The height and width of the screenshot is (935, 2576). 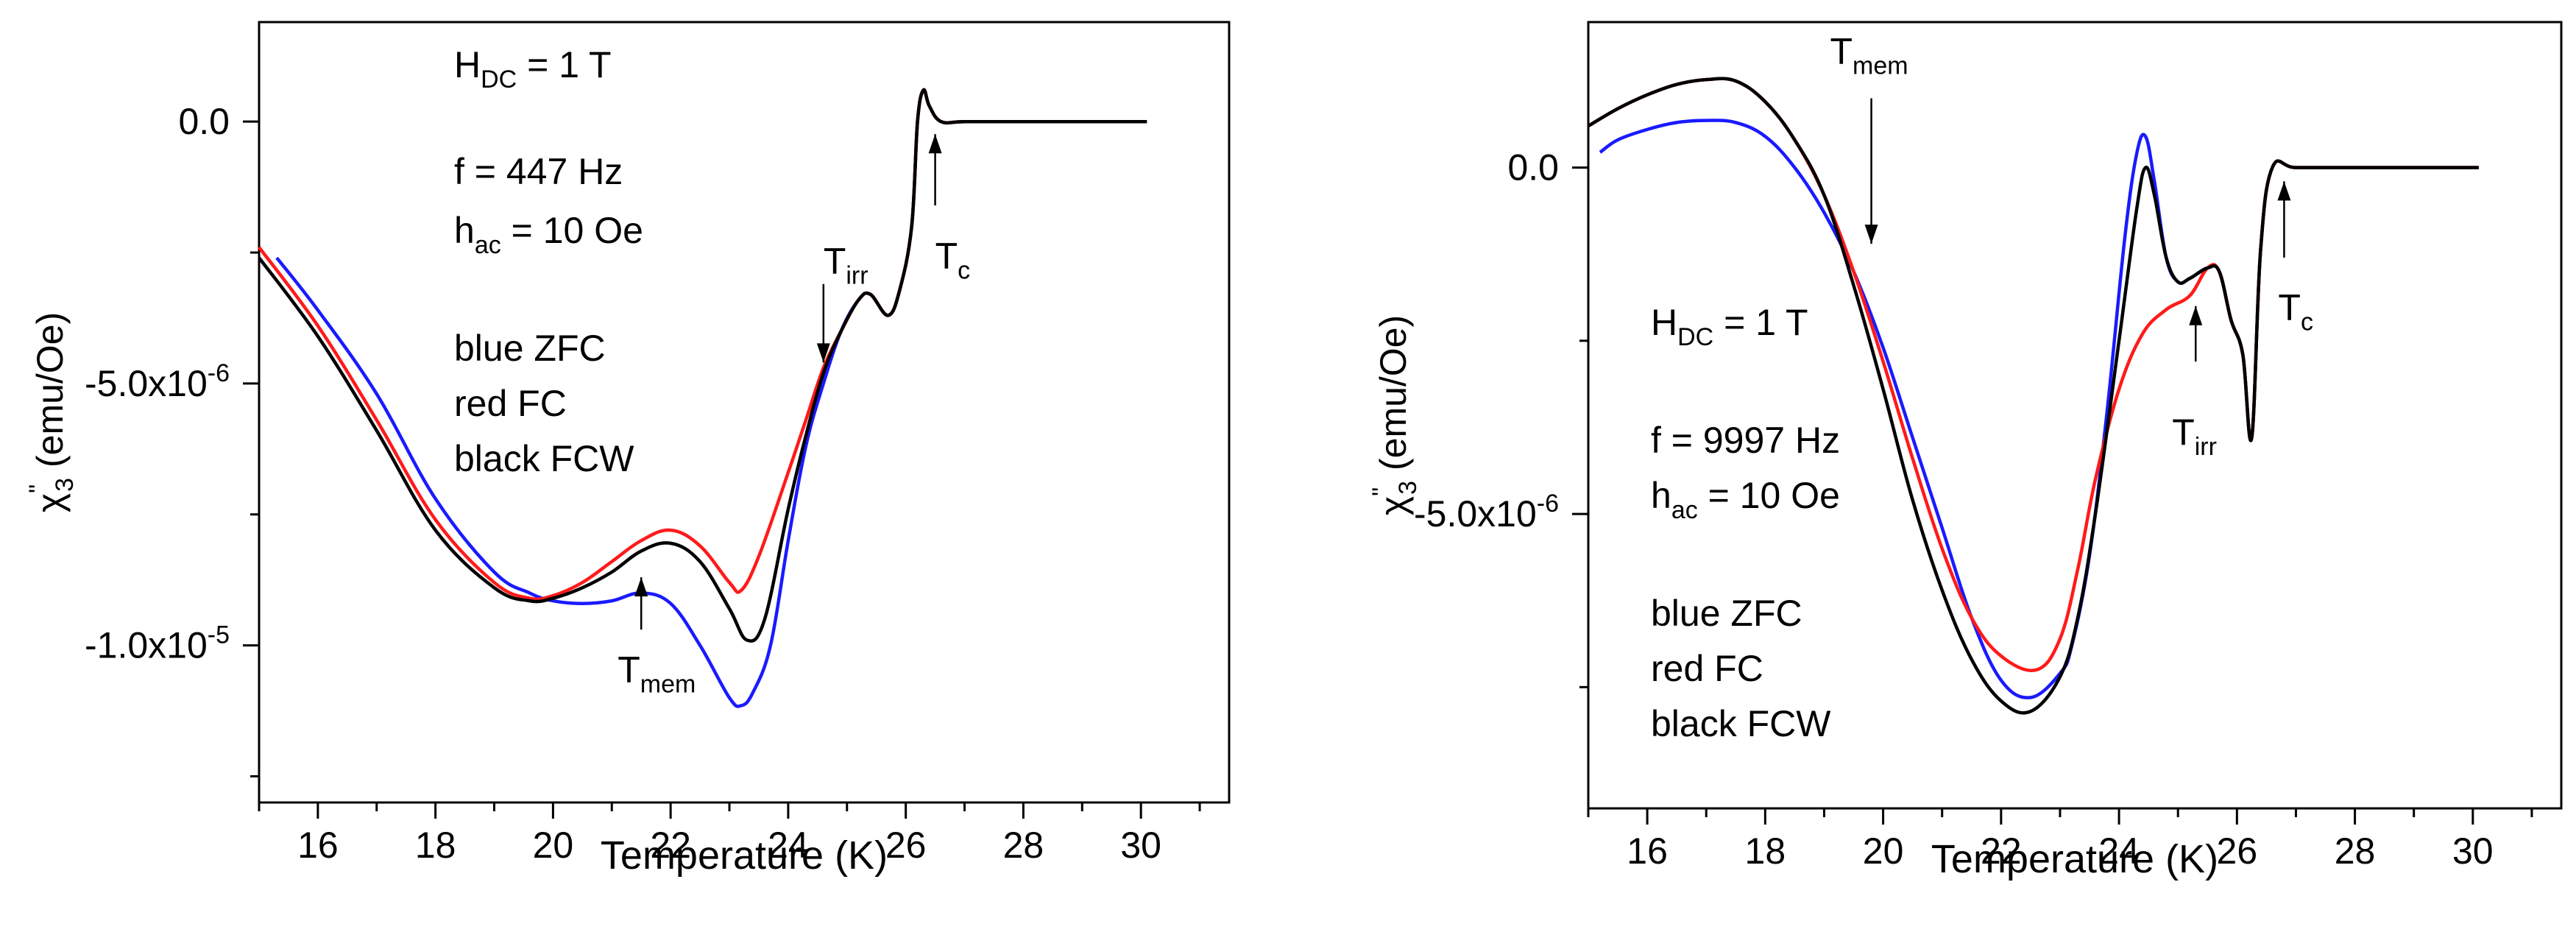 What do you see at coordinates (157, 644) in the screenshot?
I see `y-tick-label: -1.0x10⁻⁵` at bounding box center [157, 644].